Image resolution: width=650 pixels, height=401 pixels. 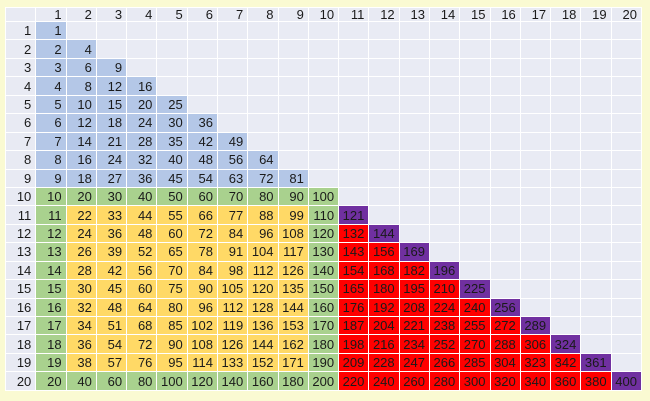 I want to click on cell-r16-c3: 48, so click(x=111, y=307).